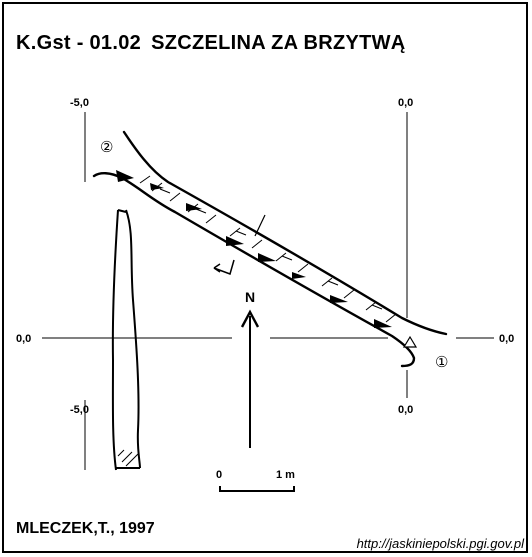 This screenshot has width=532, height=557. I want to click on survey-point-triangle, so click(410, 341).